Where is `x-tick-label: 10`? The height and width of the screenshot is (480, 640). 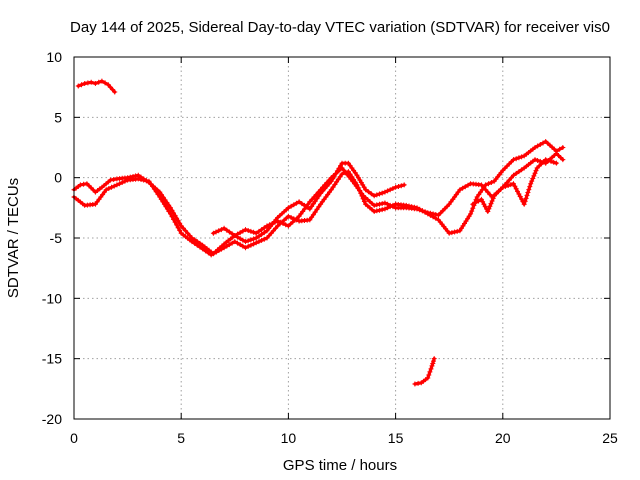 x-tick-label: 10 is located at coordinates (289, 438).